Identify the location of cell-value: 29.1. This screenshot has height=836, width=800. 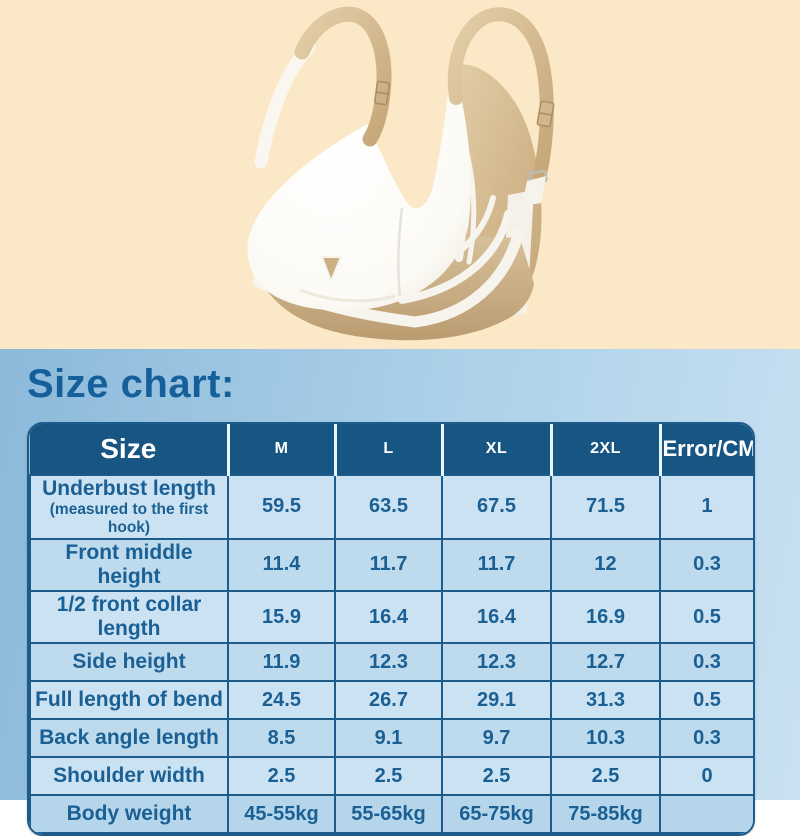
(496, 700).